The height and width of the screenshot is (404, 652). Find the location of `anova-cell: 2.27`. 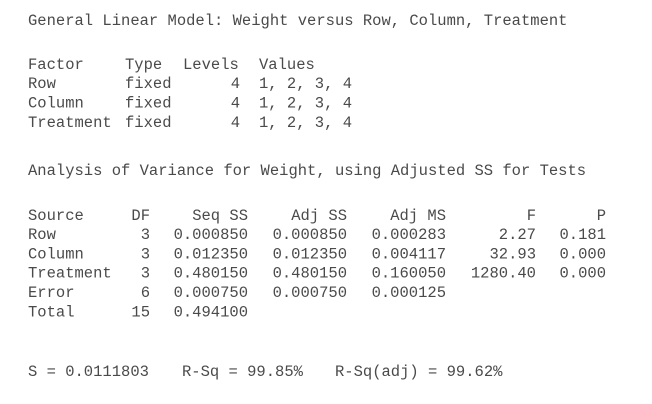

anova-cell: 2.27 is located at coordinates (517, 235).